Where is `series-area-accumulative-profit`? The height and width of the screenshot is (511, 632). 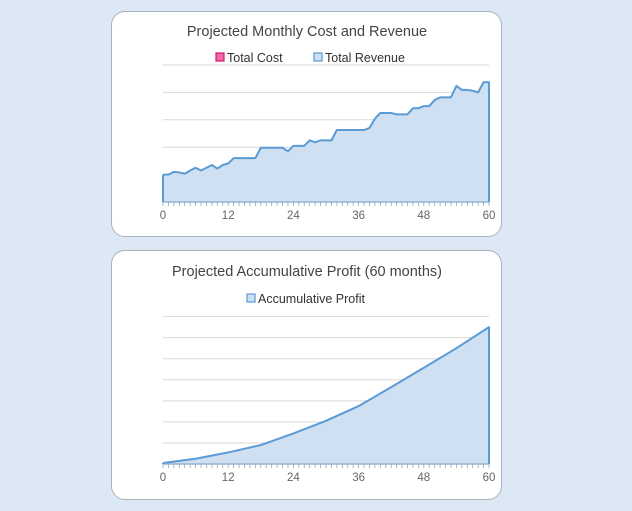
series-area-accumulative-profit is located at coordinates (326, 395).